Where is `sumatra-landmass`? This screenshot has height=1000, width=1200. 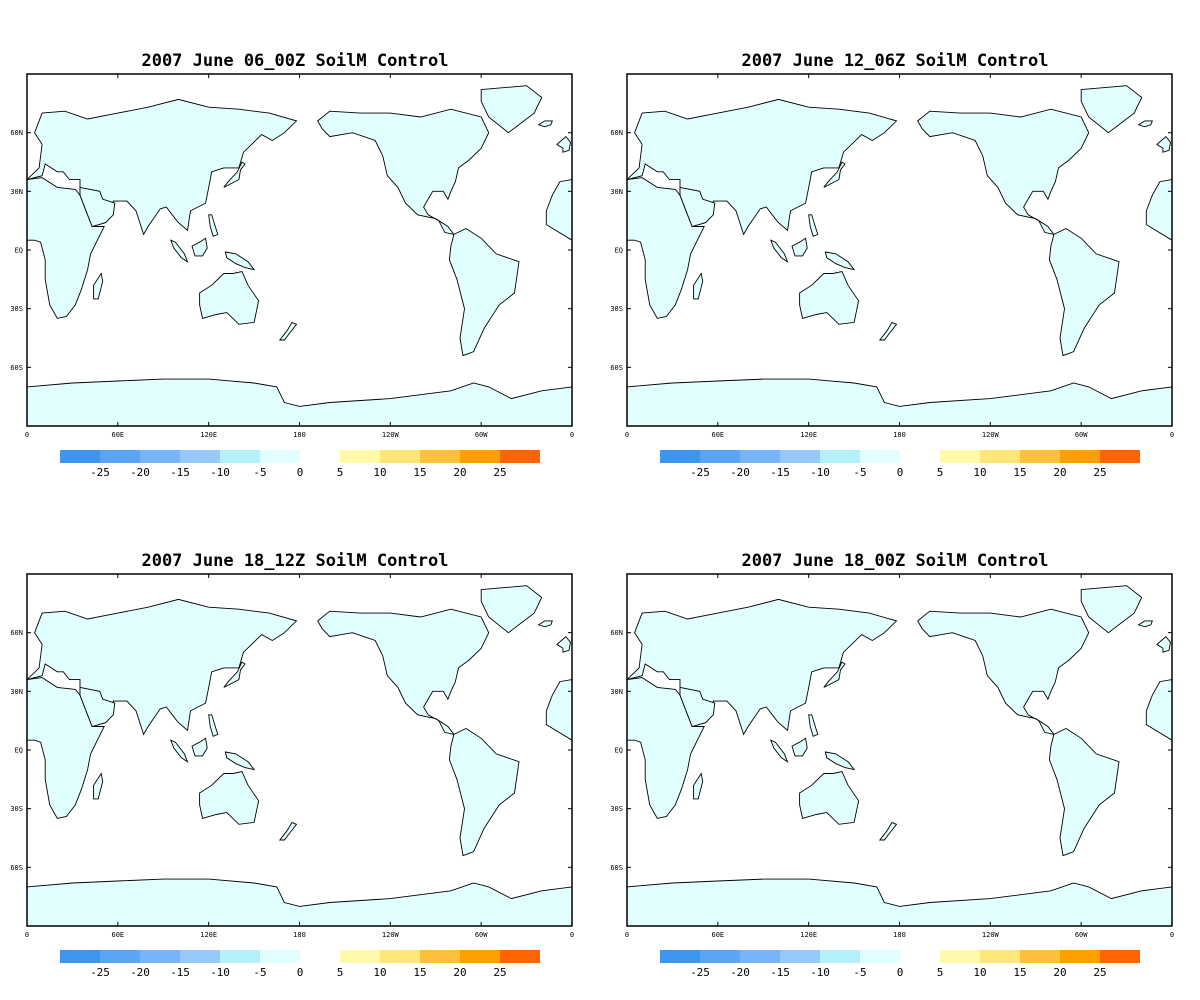 sumatra-landmass is located at coordinates (179, 251).